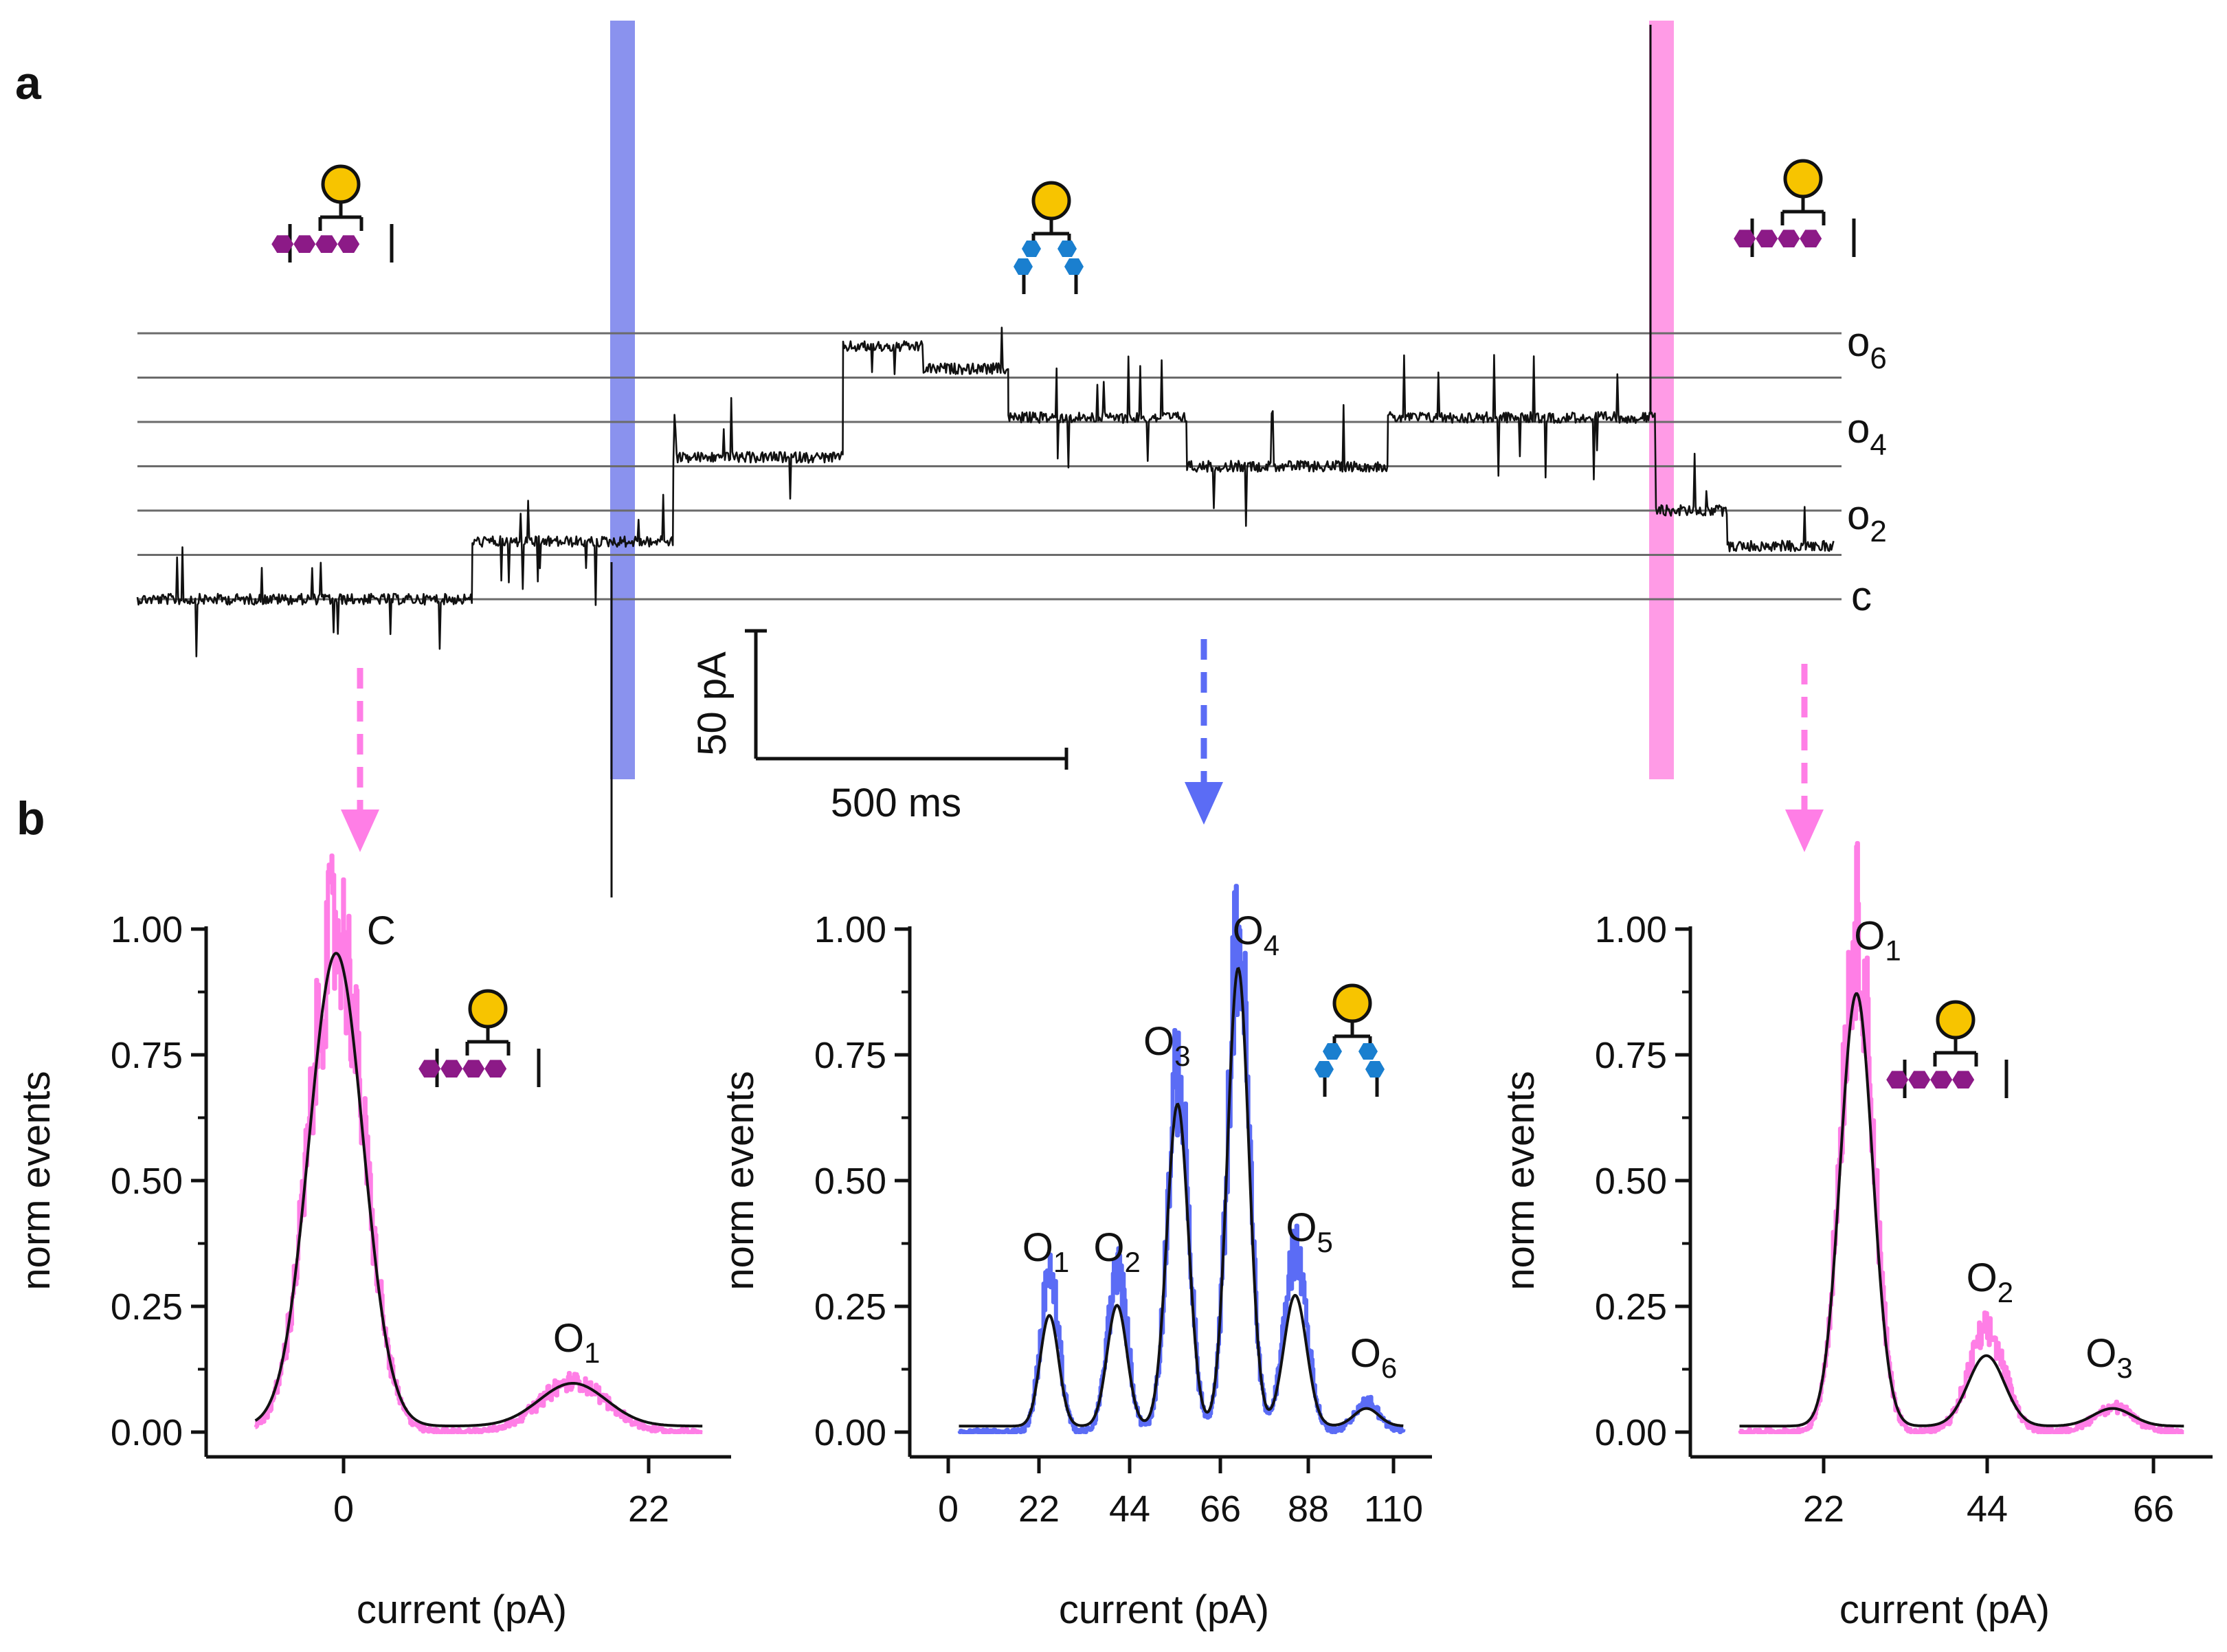 The height and width of the screenshot is (1652, 2227). What do you see at coordinates (1256, 934) in the screenshot?
I see `peak-label: O4` at bounding box center [1256, 934].